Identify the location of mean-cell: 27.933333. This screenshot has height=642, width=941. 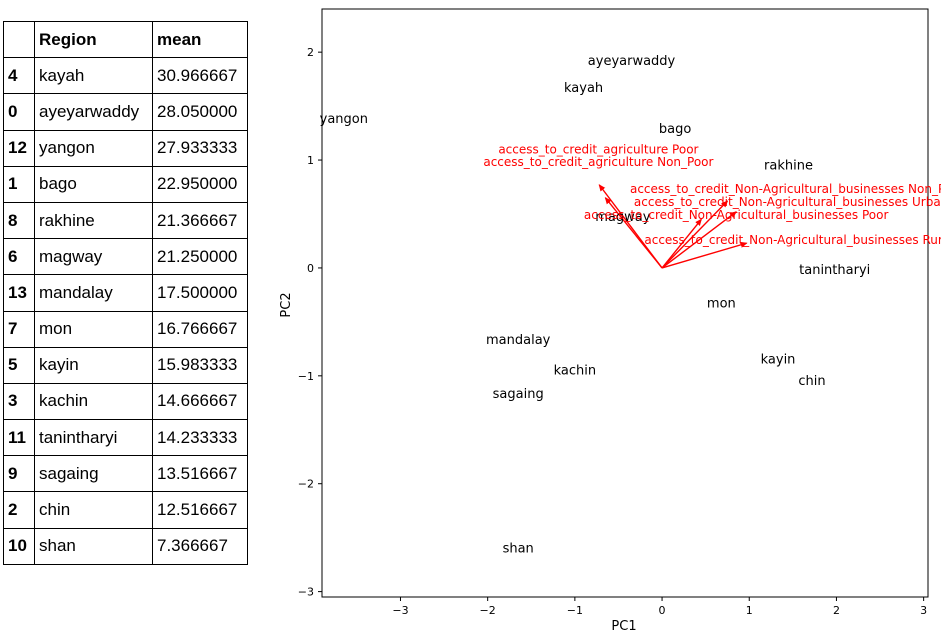
(200, 148).